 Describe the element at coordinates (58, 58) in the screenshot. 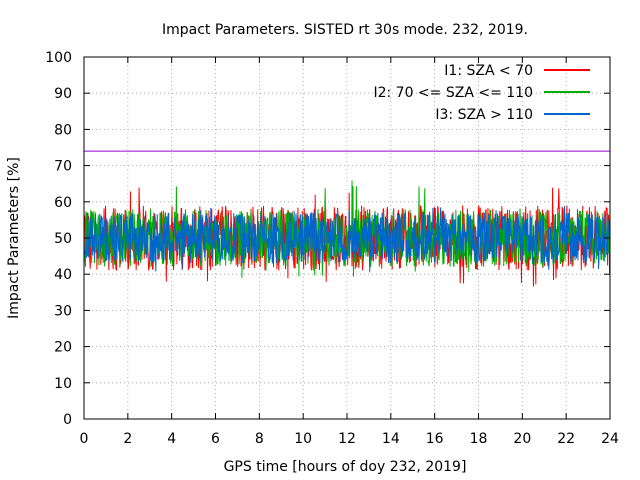

I see `y-tick-label: 100` at that location.